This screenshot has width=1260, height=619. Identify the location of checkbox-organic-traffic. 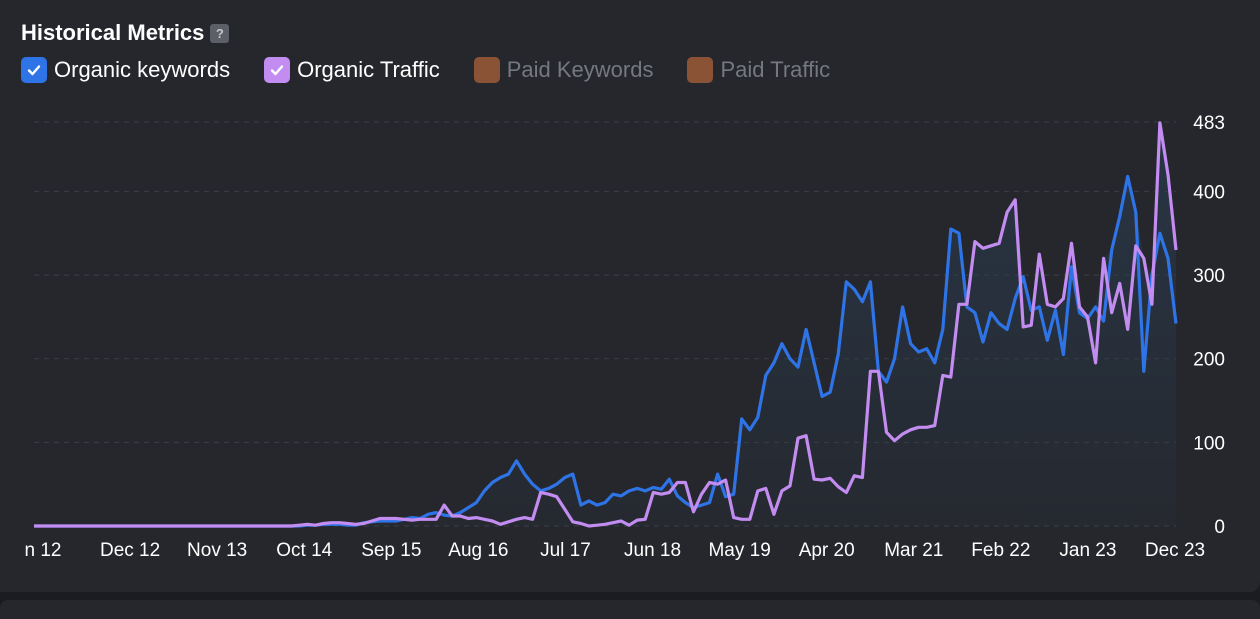
(277, 70).